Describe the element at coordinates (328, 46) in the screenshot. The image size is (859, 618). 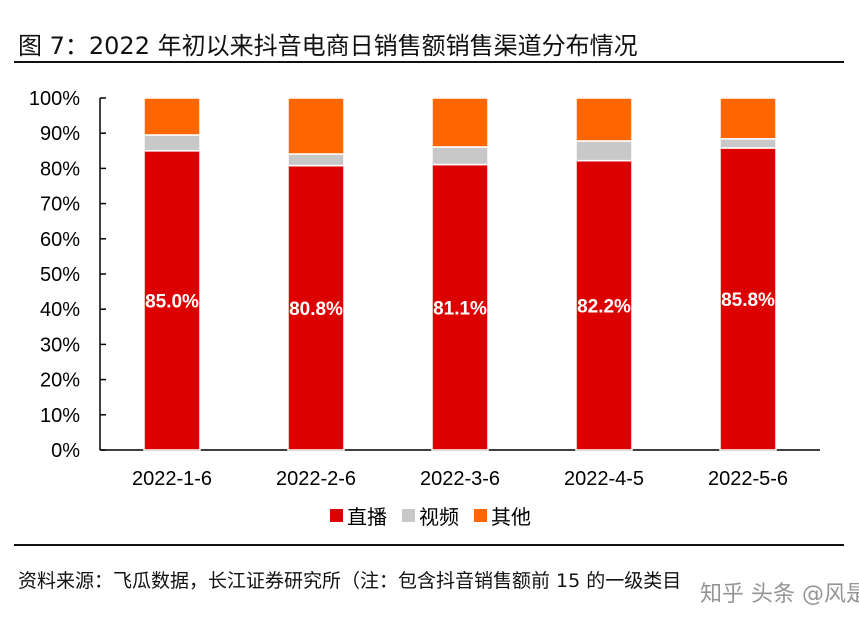
I see `figure-title: 图 7：2022 年初以来抖音电商日销售额销售渠道分布情况` at that location.